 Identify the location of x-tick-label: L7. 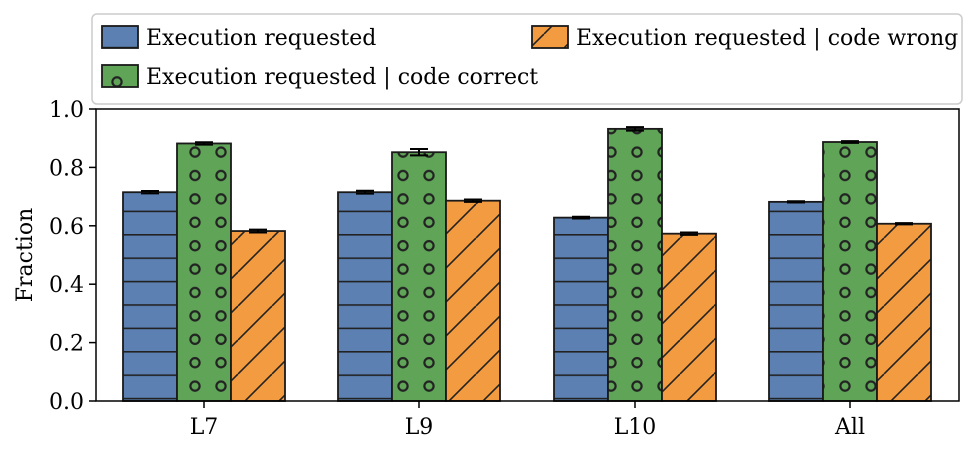
(204, 427).